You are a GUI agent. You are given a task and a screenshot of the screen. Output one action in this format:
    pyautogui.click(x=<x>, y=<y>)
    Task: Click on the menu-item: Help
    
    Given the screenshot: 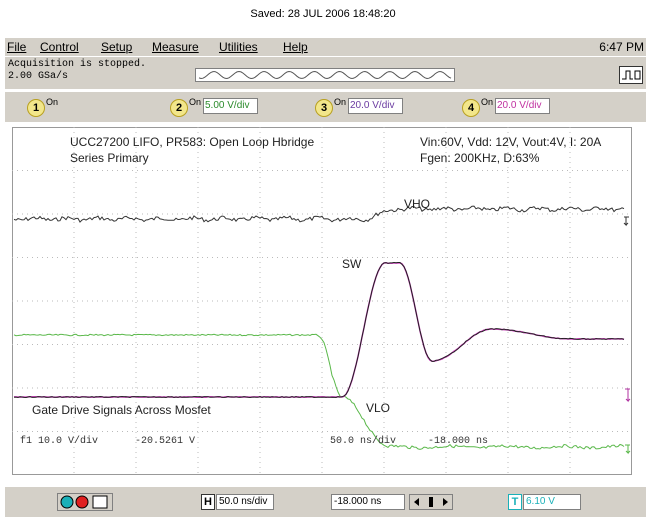 What is the action you would take?
    pyautogui.click(x=295, y=47)
    